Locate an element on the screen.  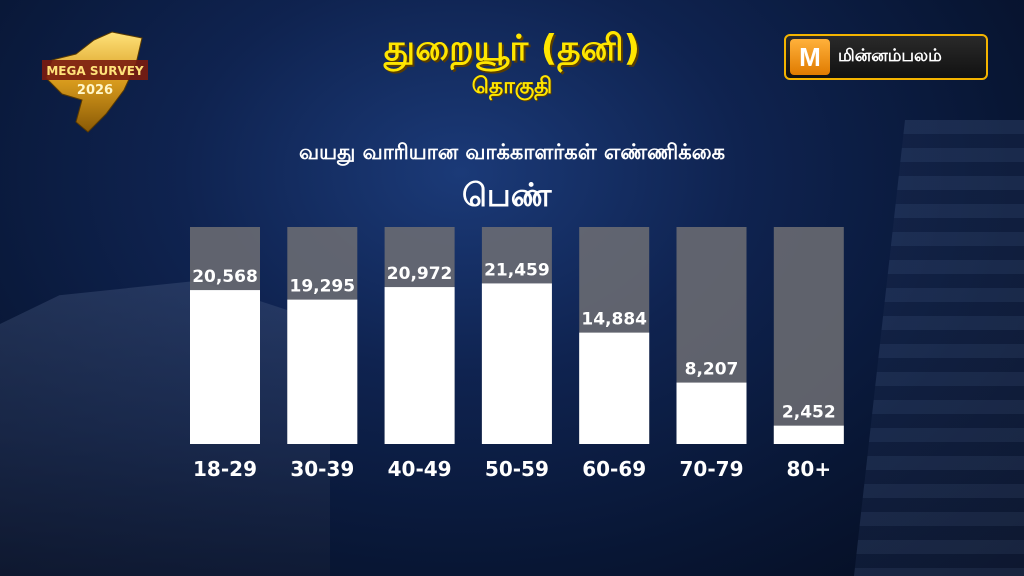
category-label: 30-39 is located at coordinates (322, 469).